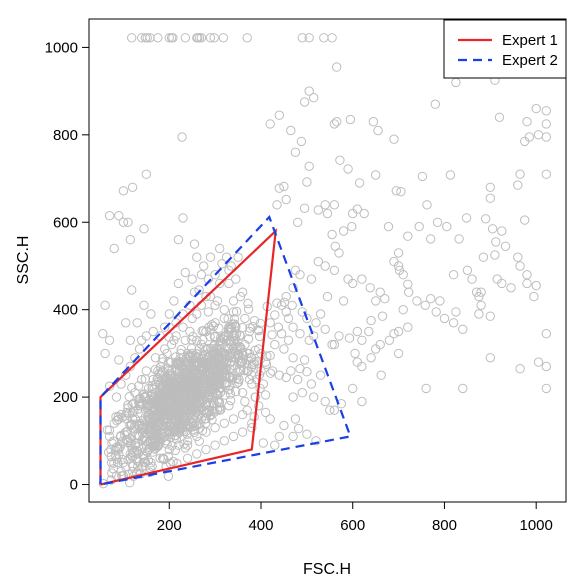  I want to click on legend-box, so click(505, 49).